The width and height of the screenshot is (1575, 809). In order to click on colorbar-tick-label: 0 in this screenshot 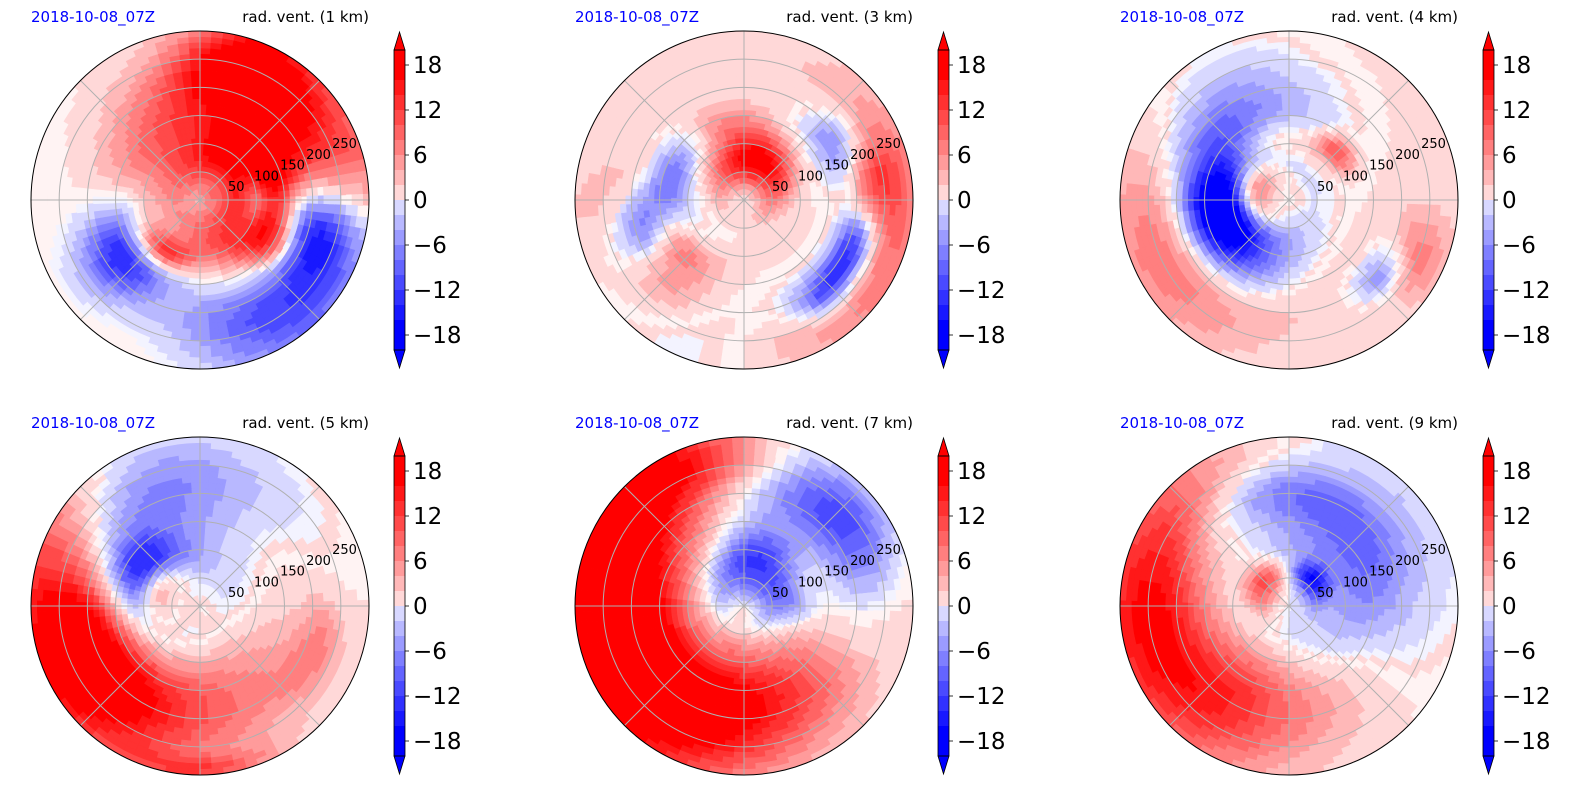, I will do `click(420, 201)`.